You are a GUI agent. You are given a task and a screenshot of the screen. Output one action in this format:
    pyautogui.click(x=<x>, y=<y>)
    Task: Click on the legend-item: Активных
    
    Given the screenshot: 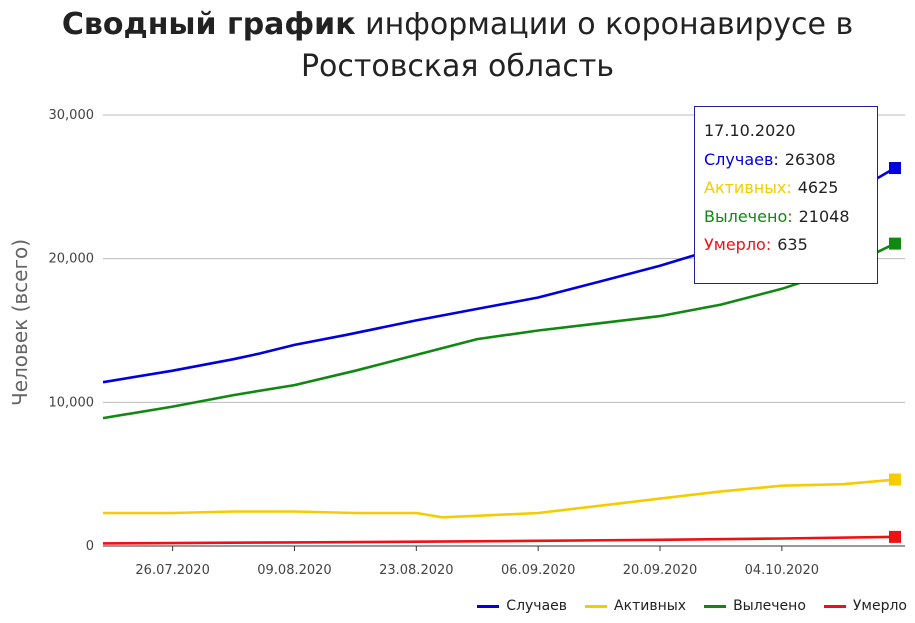 What is the action you would take?
    pyautogui.click(x=635, y=606)
    